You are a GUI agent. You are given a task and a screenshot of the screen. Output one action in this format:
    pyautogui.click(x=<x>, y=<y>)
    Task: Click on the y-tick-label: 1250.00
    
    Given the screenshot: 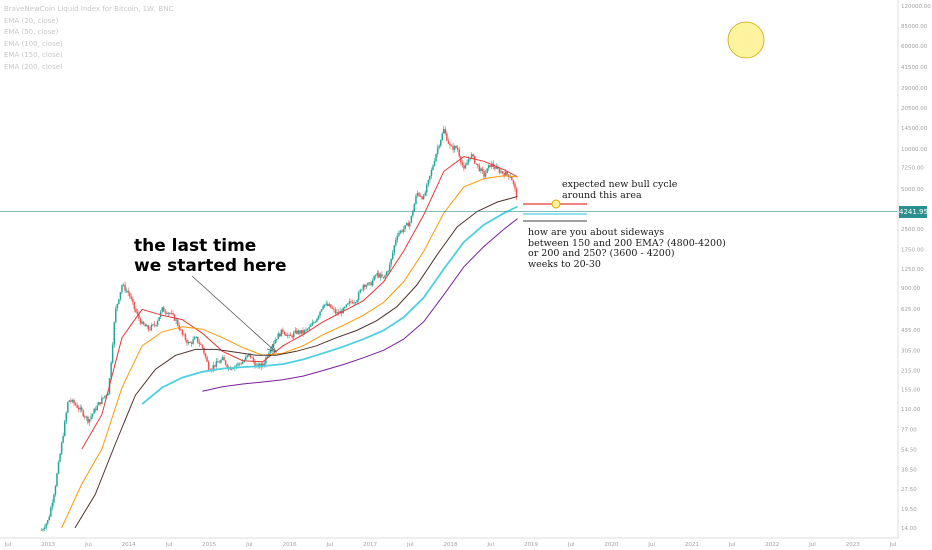 What is the action you would take?
    pyautogui.click(x=912, y=270)
    